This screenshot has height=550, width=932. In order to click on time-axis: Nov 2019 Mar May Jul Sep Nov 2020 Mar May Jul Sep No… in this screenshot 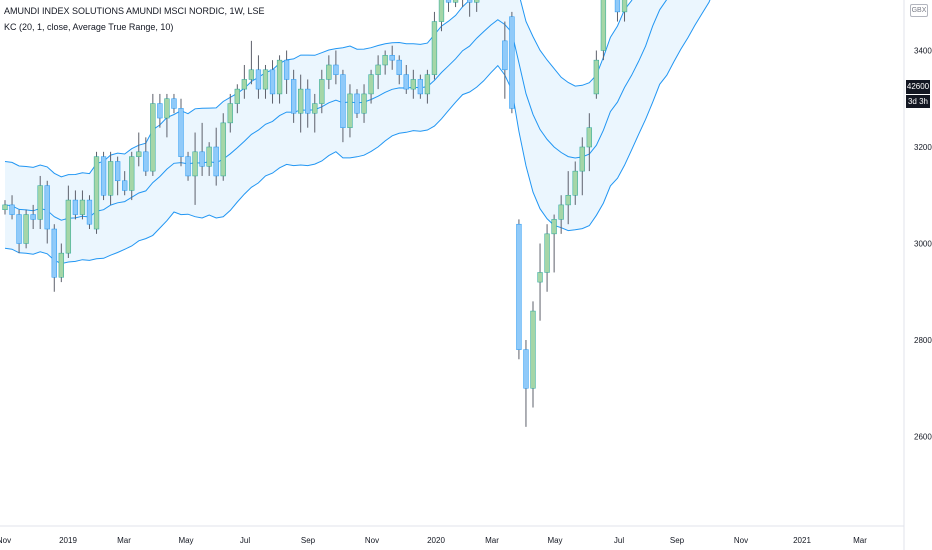, I will do `click(433, 540)`.